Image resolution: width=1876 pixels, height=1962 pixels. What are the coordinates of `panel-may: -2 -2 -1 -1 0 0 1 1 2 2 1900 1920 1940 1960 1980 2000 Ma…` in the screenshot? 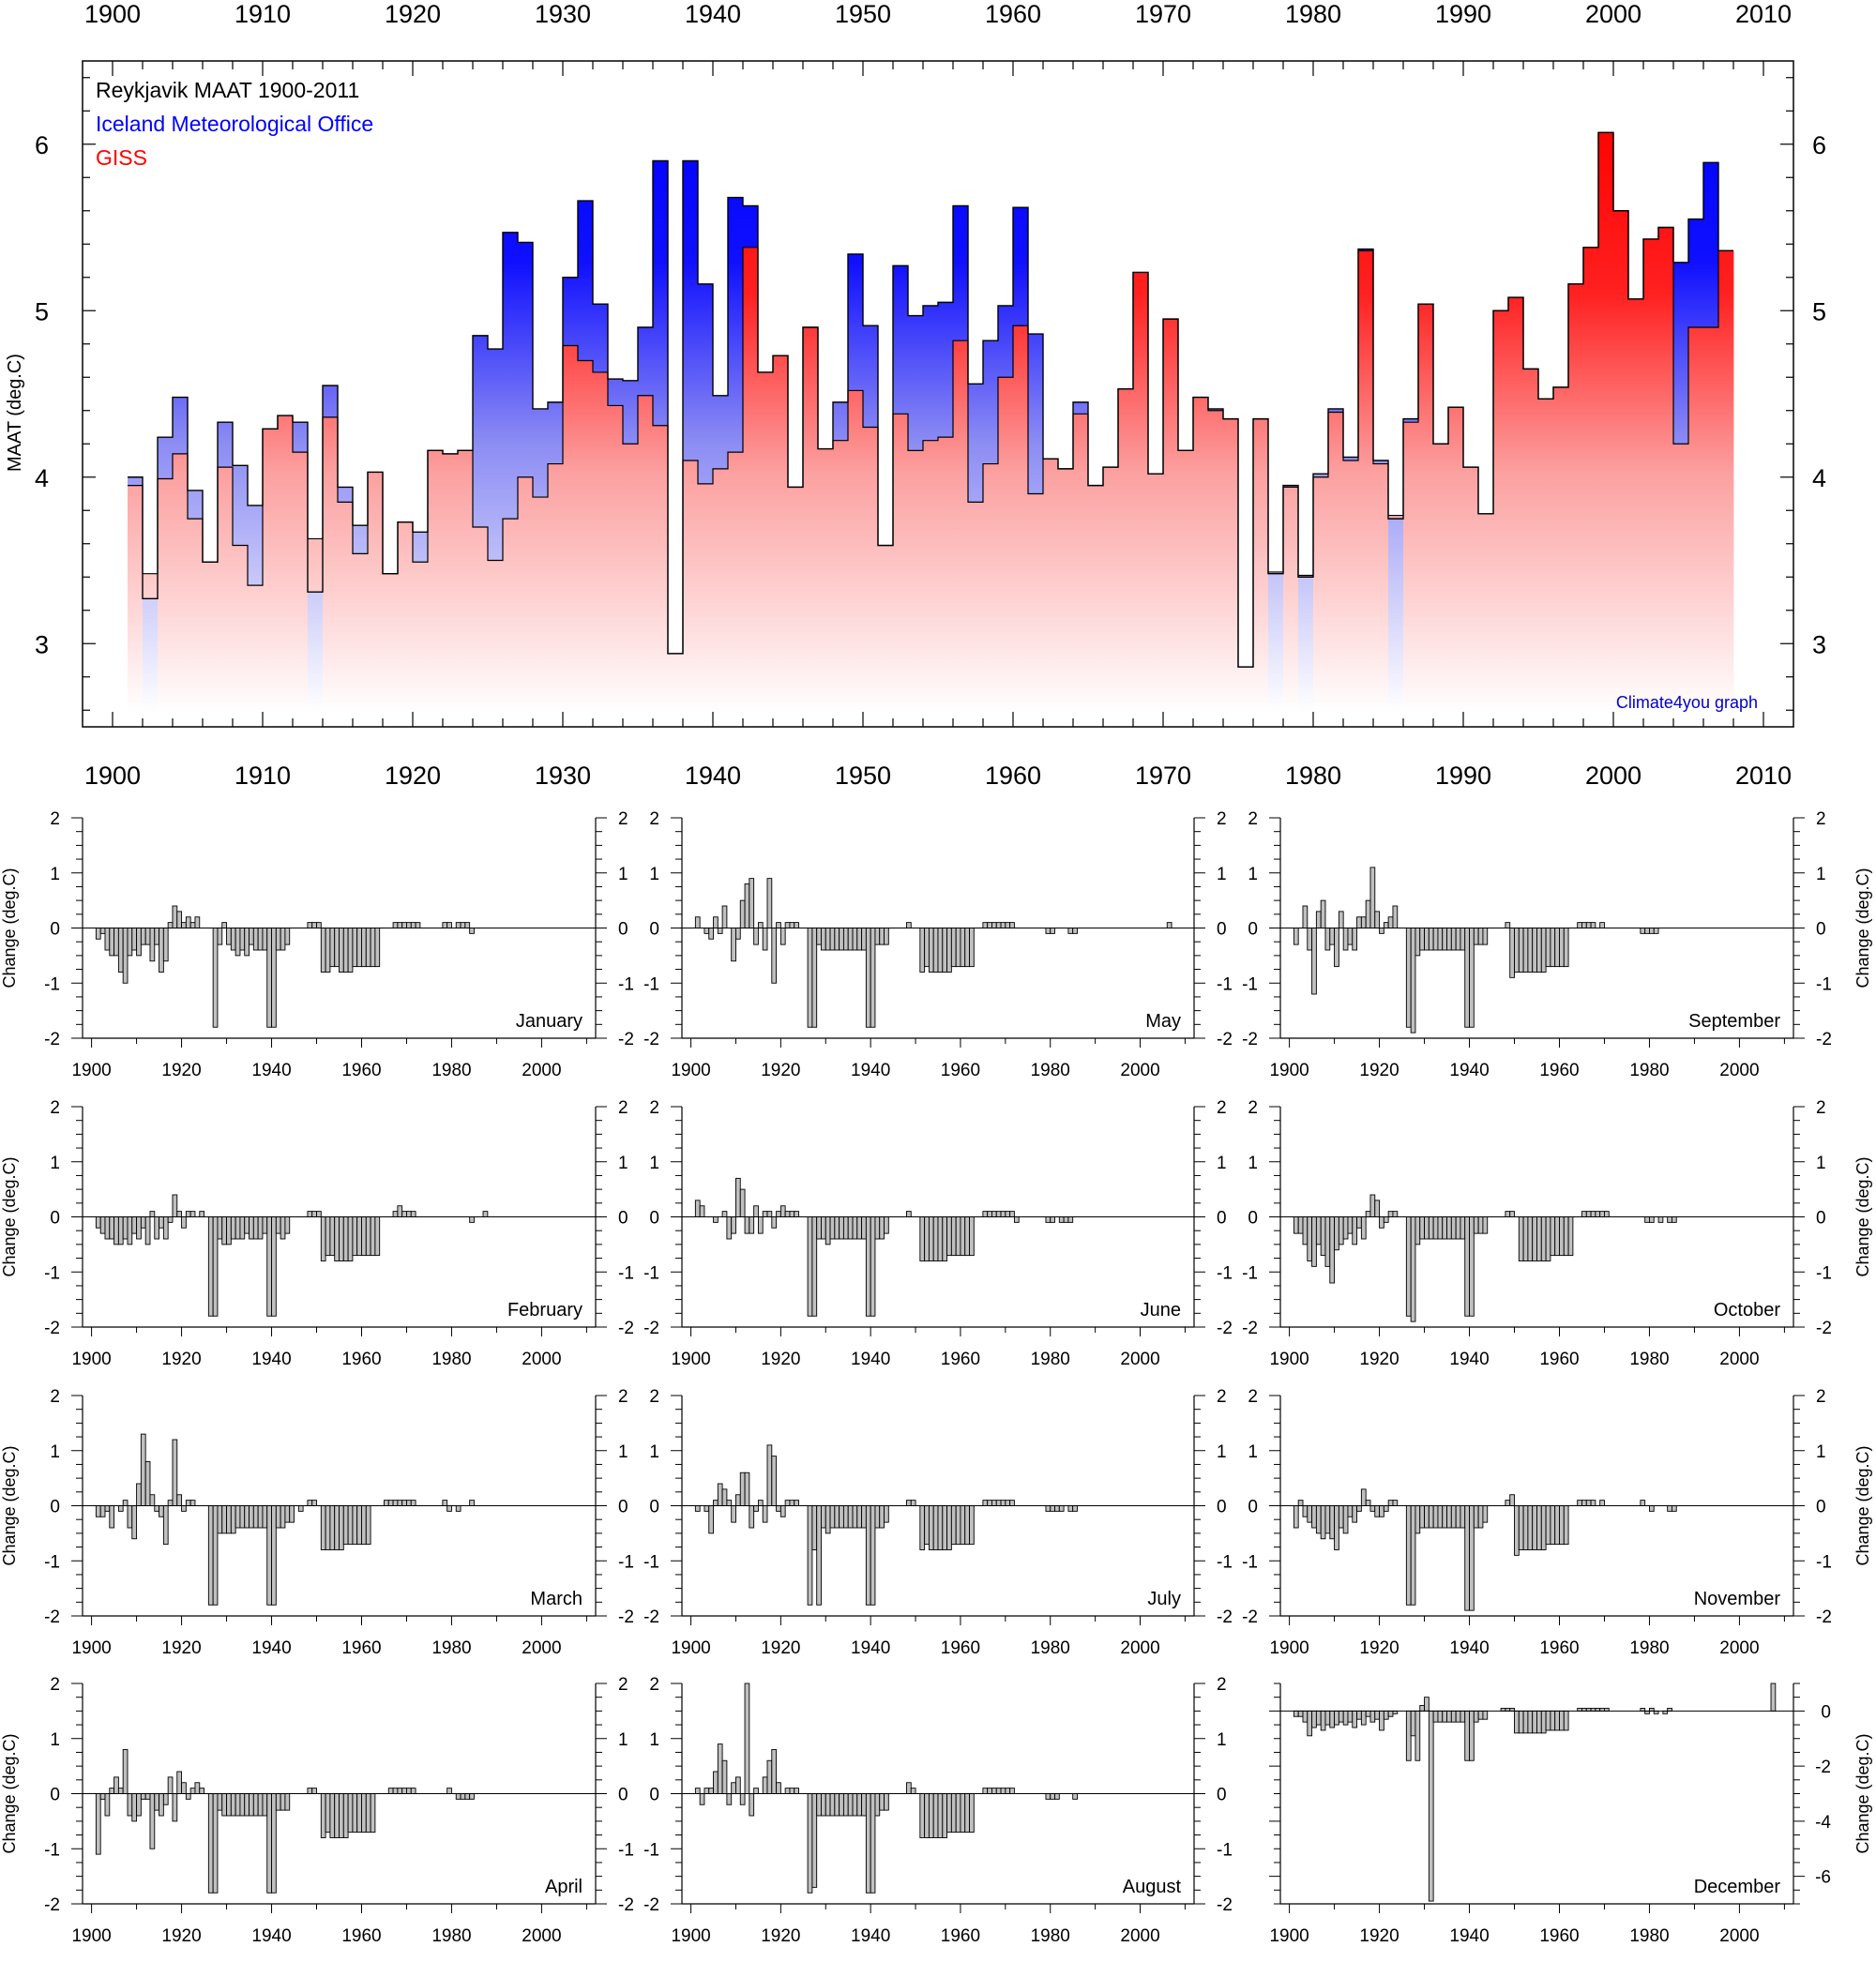 It's located at (938, 944).